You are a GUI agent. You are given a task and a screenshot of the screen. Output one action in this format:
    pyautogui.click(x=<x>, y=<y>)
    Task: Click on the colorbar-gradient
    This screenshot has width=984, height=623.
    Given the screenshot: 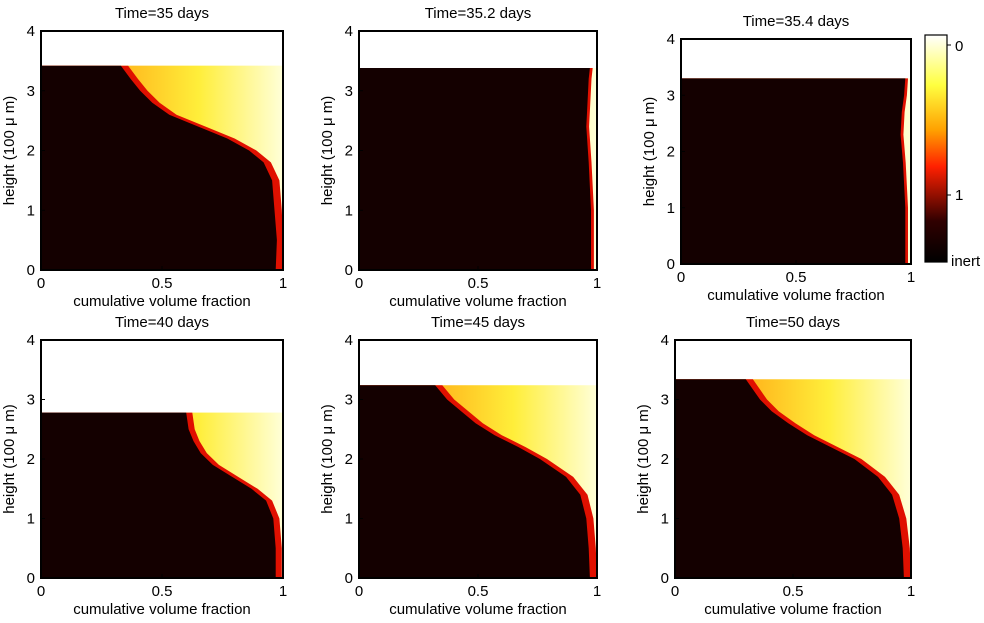 What is the action you would take?
    pyautogui.click(x=936, y=148)
    